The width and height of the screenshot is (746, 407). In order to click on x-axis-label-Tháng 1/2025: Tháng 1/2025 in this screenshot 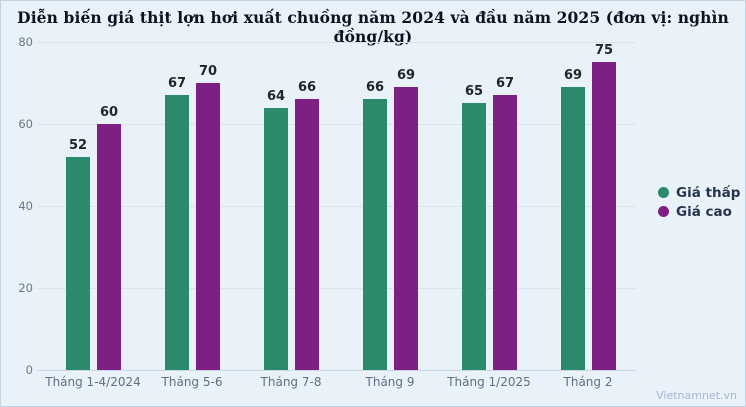, I will do `click(489, 382)`.